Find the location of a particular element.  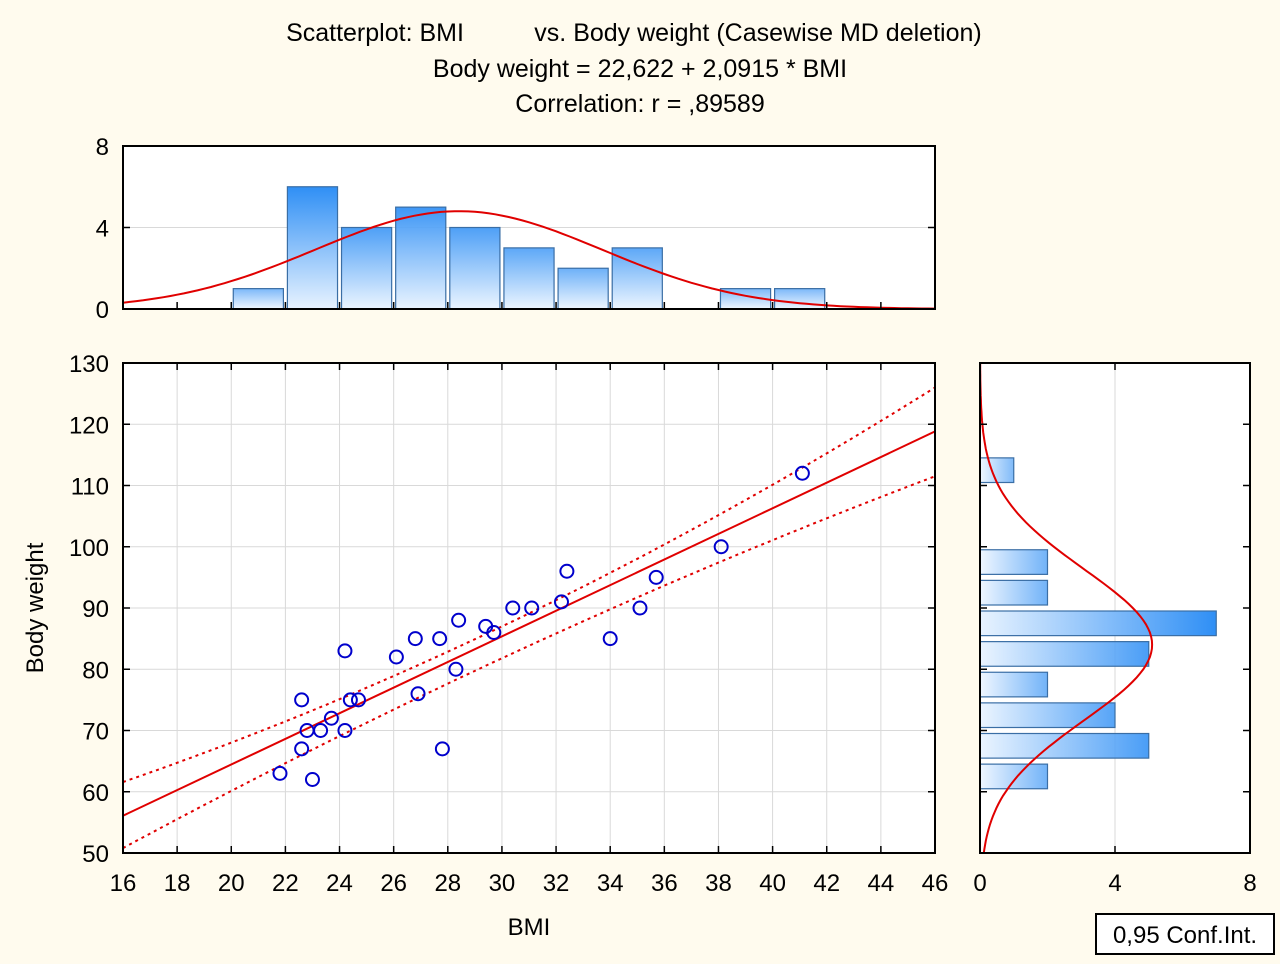

bmi-normal-curve is located at coordinates (529, 260).